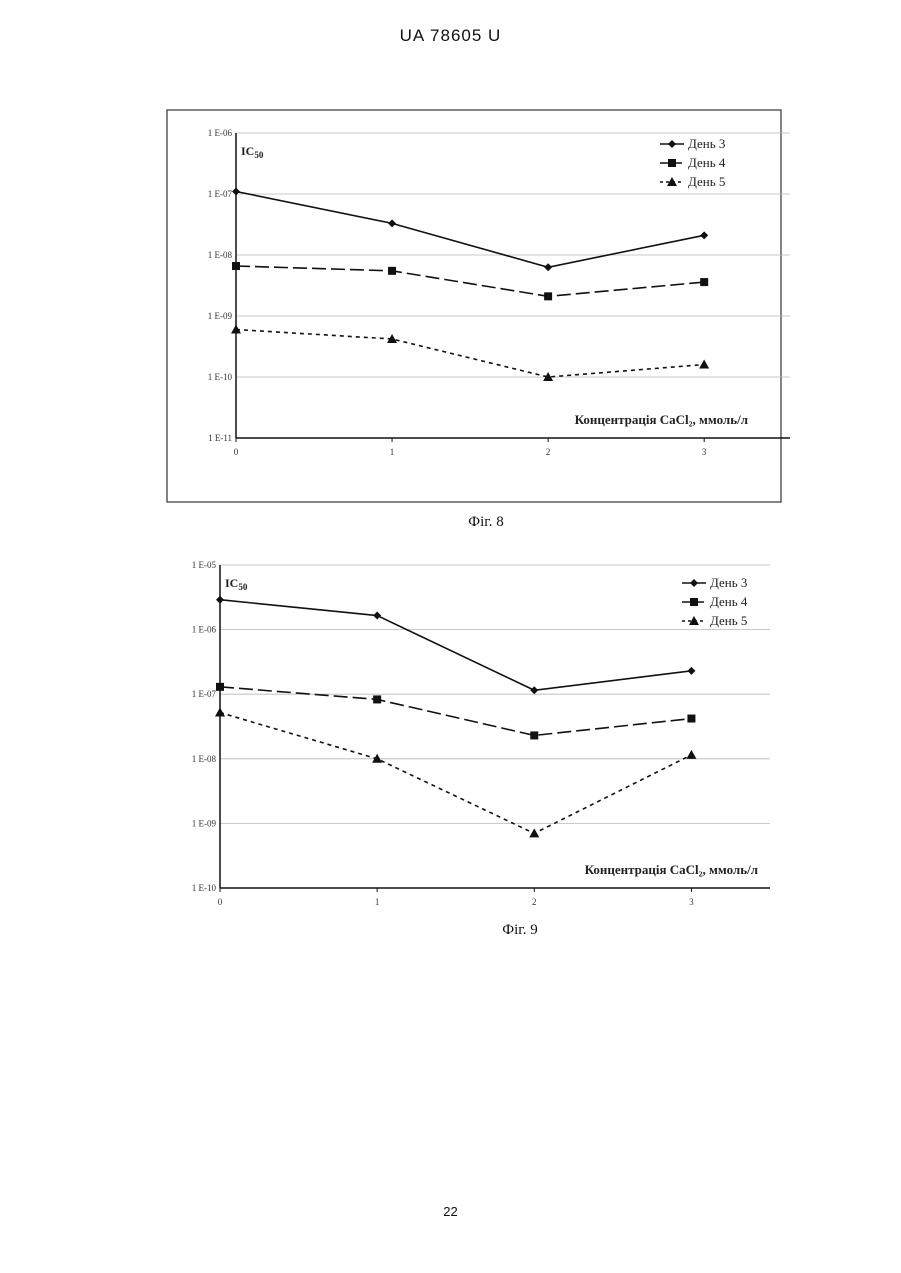  Describe the element at coordinates (204, 565) in the screenshot. I see `y-tick-label: 1 E-05` at that location.